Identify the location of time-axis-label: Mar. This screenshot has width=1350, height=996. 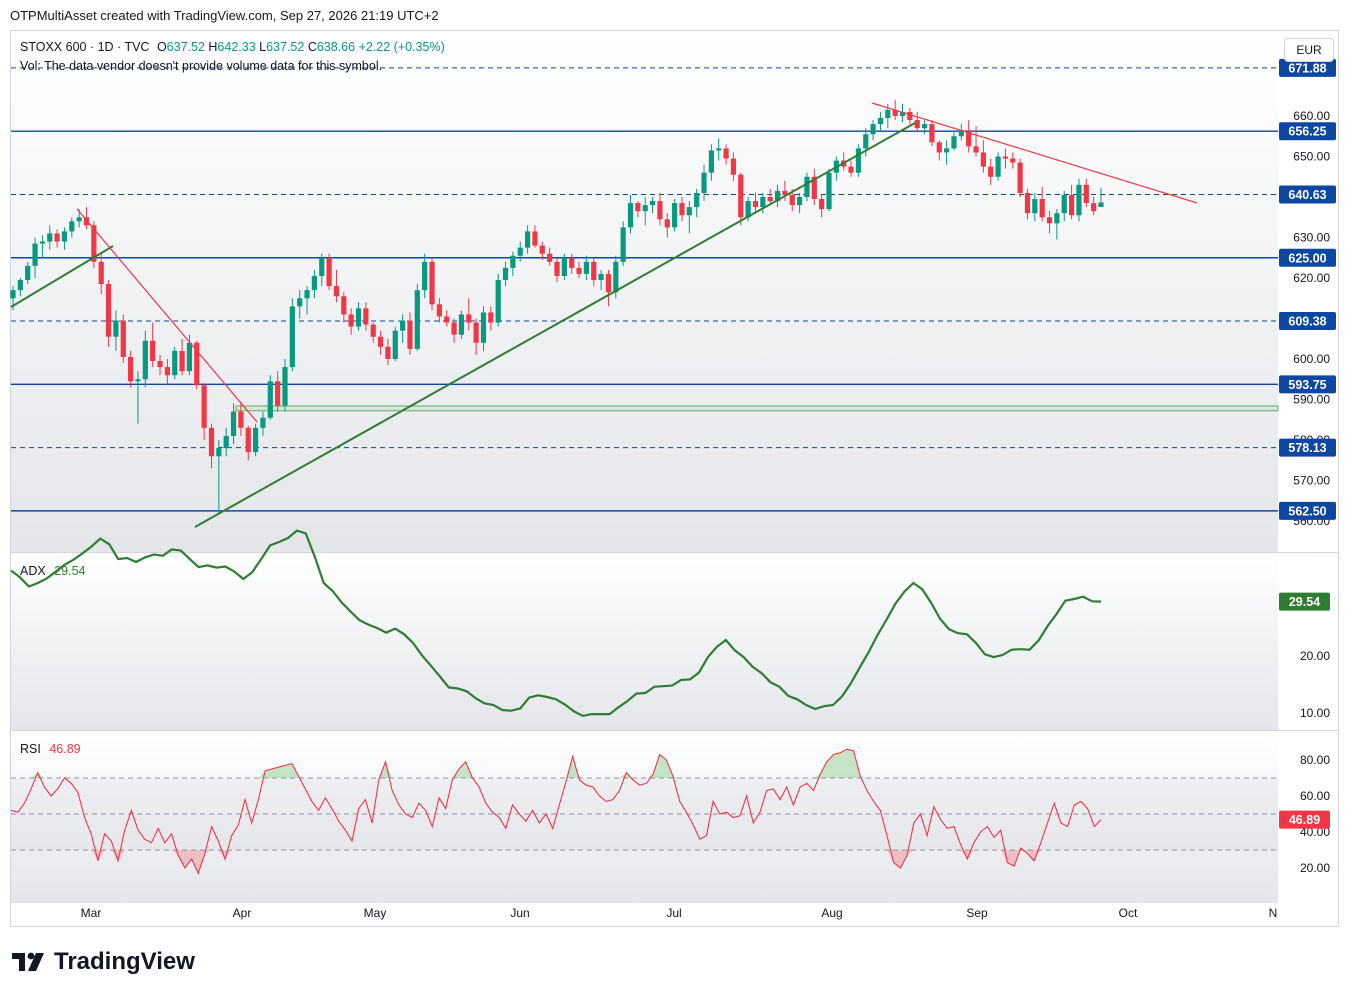
(91, 913).